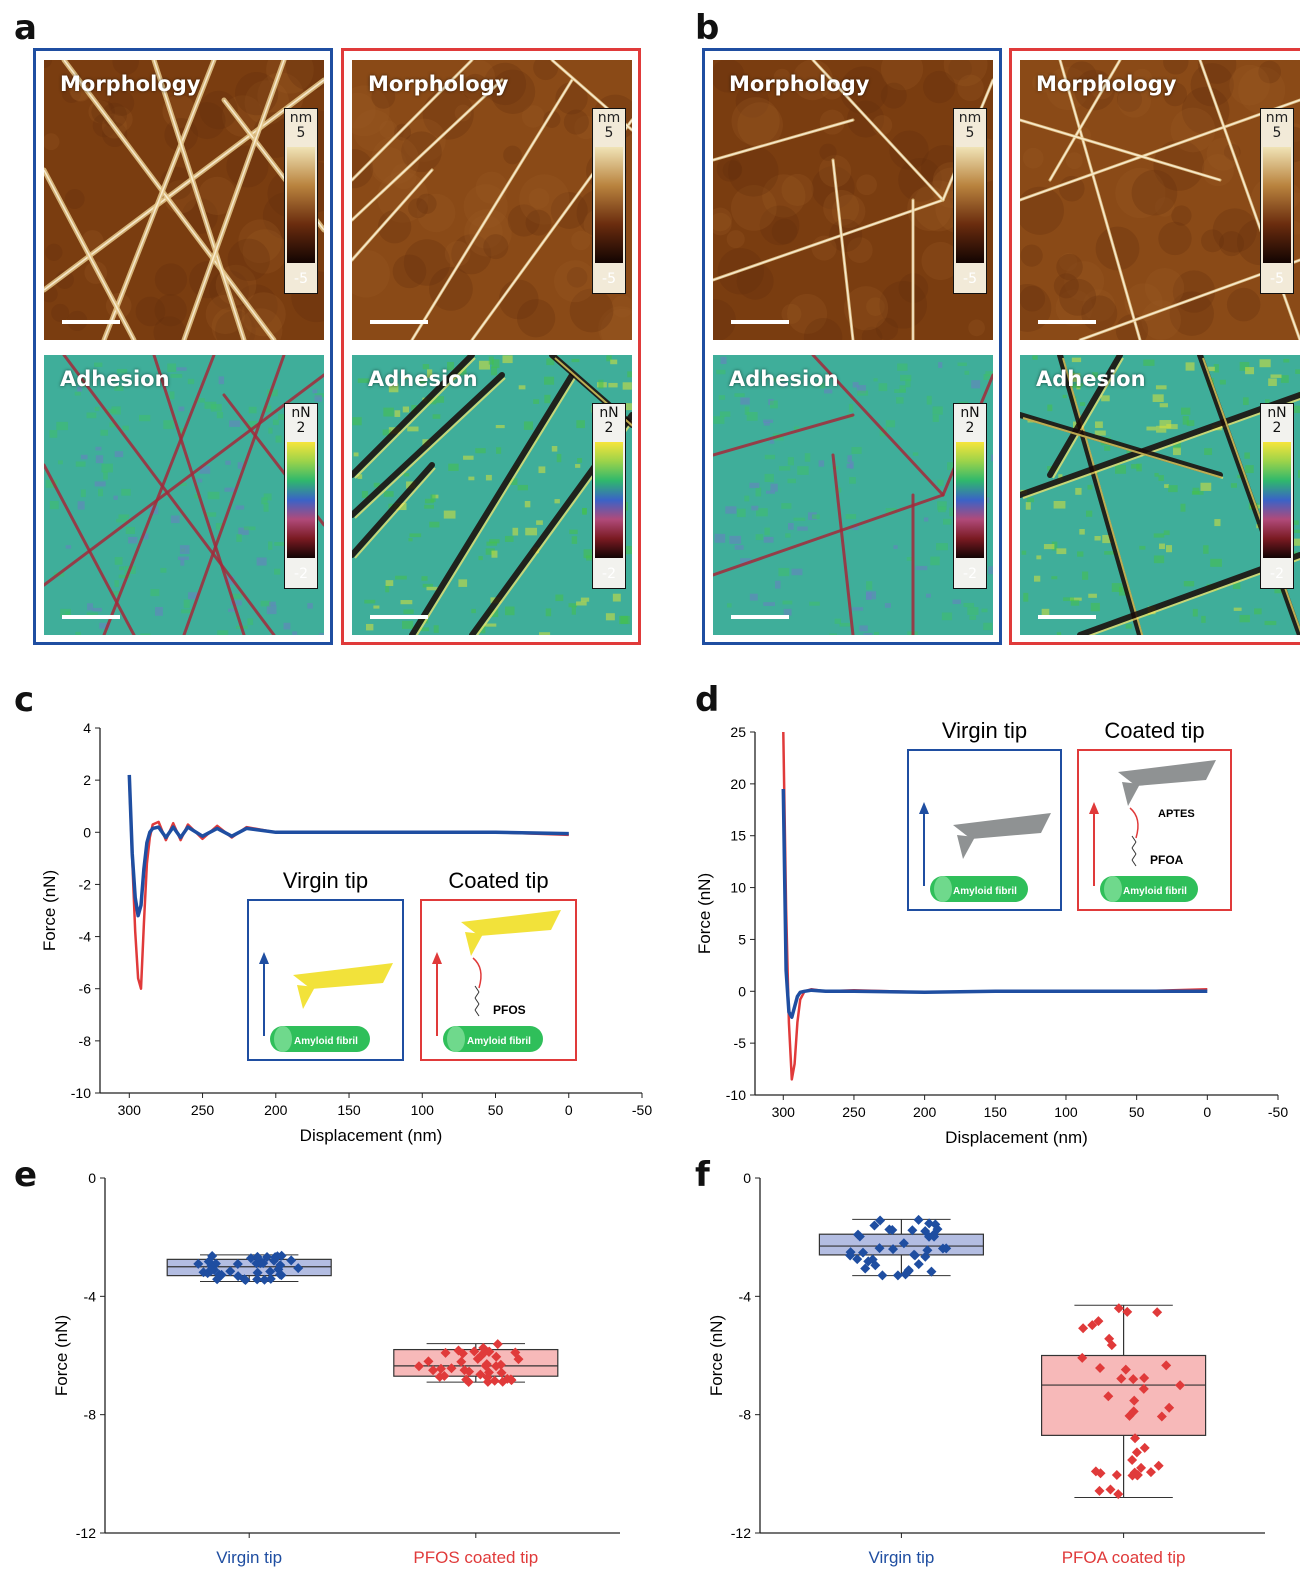  I want to click on x-tick-label: -50, so click(642, 1110).